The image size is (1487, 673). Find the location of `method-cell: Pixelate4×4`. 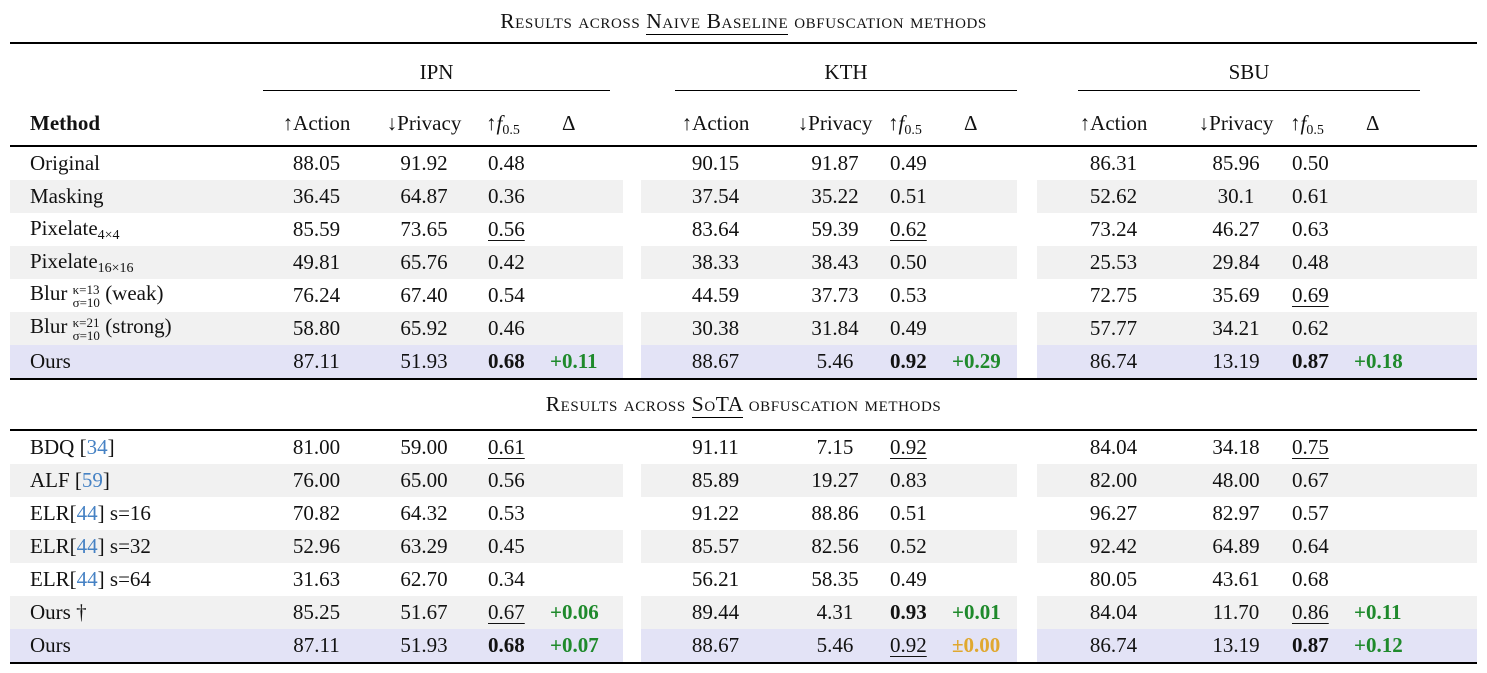

method-cell: Pixelate4×4 is located at coordinates (75, 229).